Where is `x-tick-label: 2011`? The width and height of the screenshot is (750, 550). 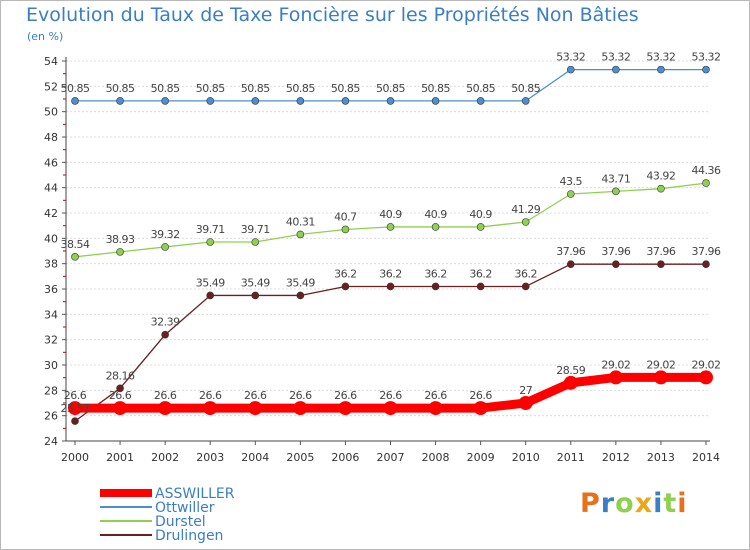 x-tick-label: 2011 is located at coordinates (571, 457).